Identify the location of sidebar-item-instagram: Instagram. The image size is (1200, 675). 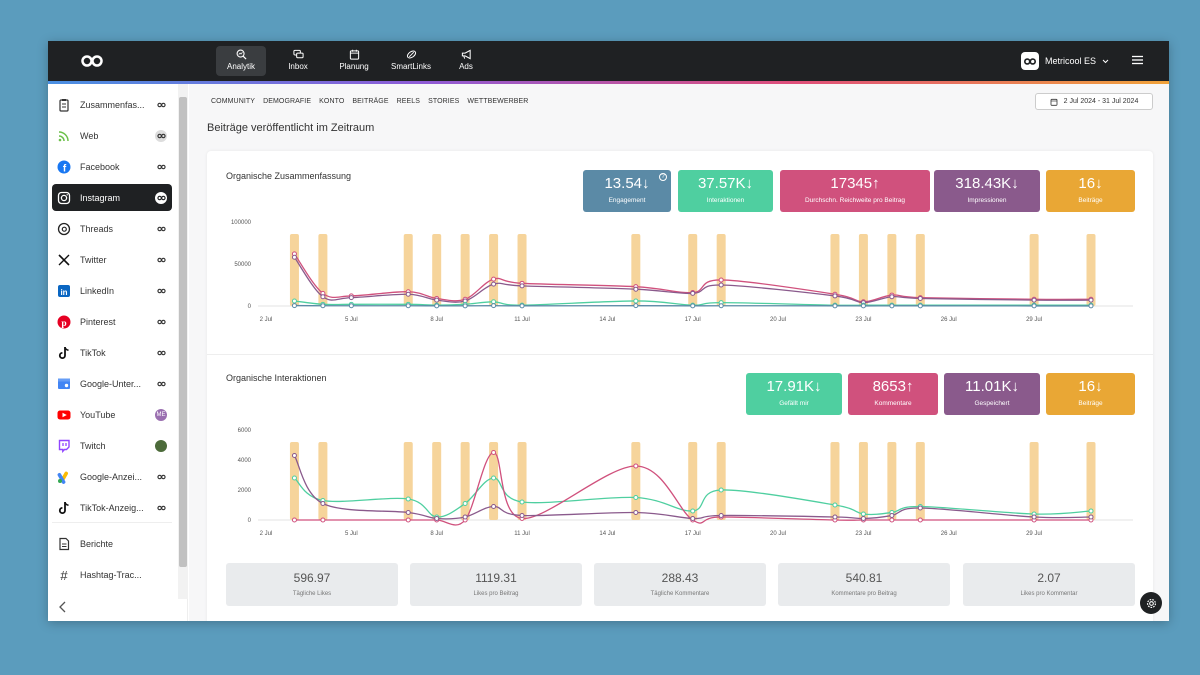
(112, 197).